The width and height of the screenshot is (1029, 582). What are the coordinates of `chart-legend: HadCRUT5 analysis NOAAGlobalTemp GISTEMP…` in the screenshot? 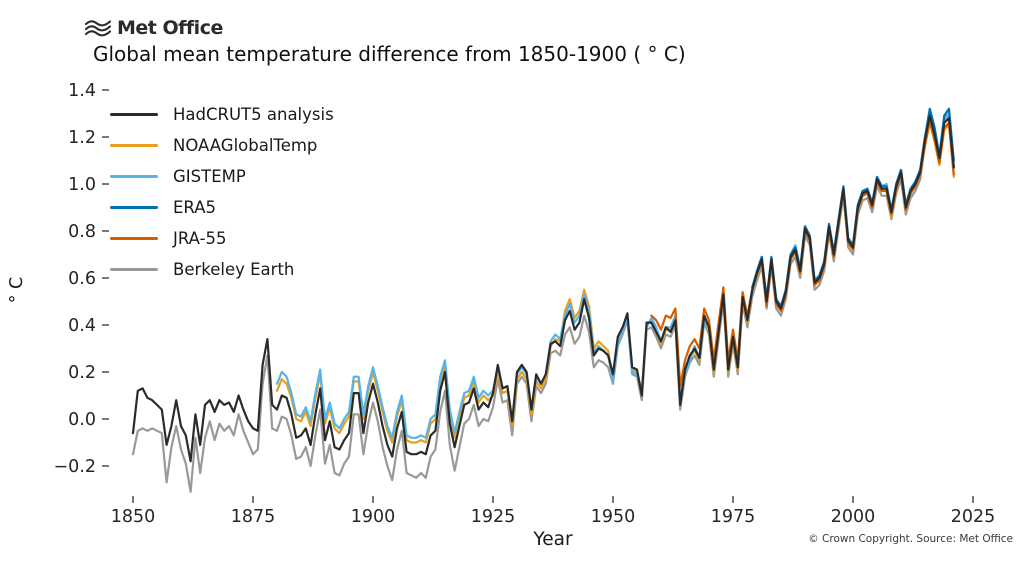 It's located at (222, 192).